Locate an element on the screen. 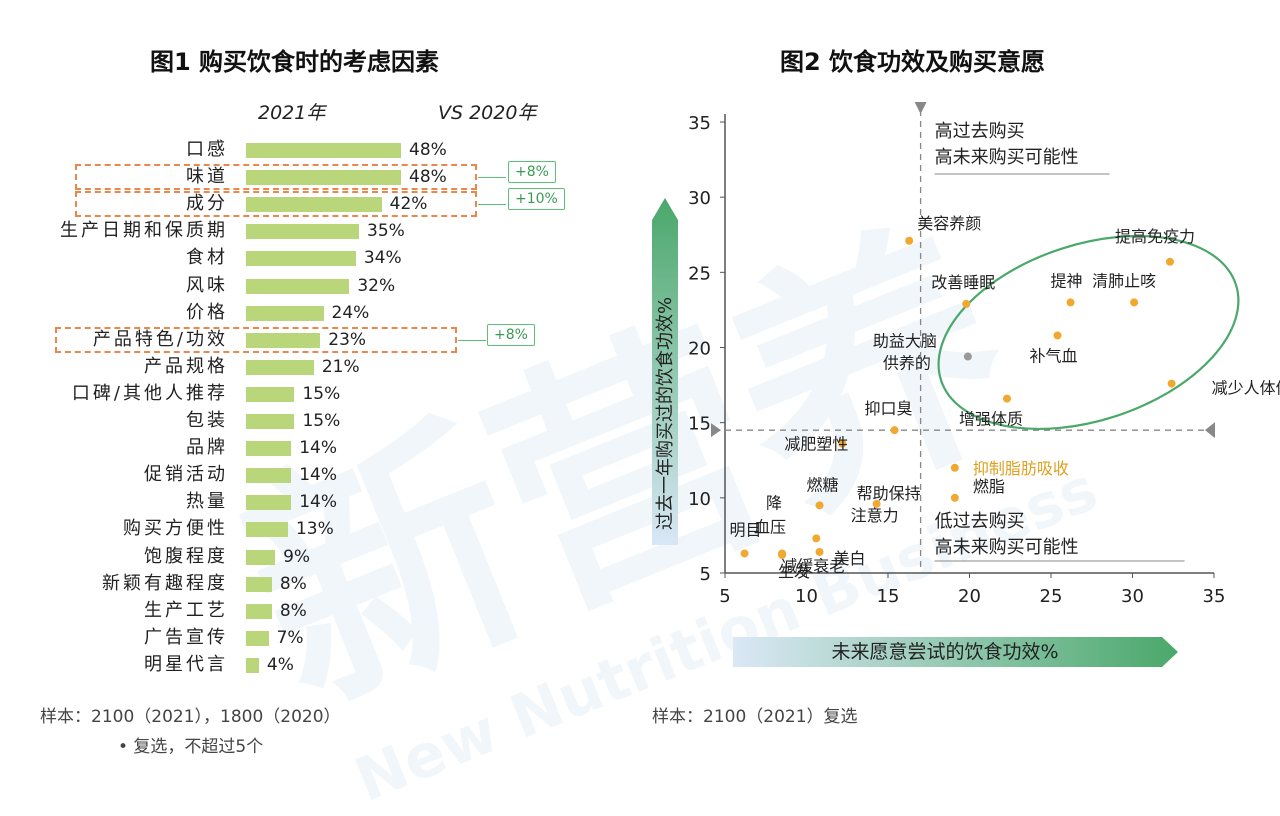 This screenshot has width=1280, height=816. category-label: 风味 is located at coordinates (207, 285).